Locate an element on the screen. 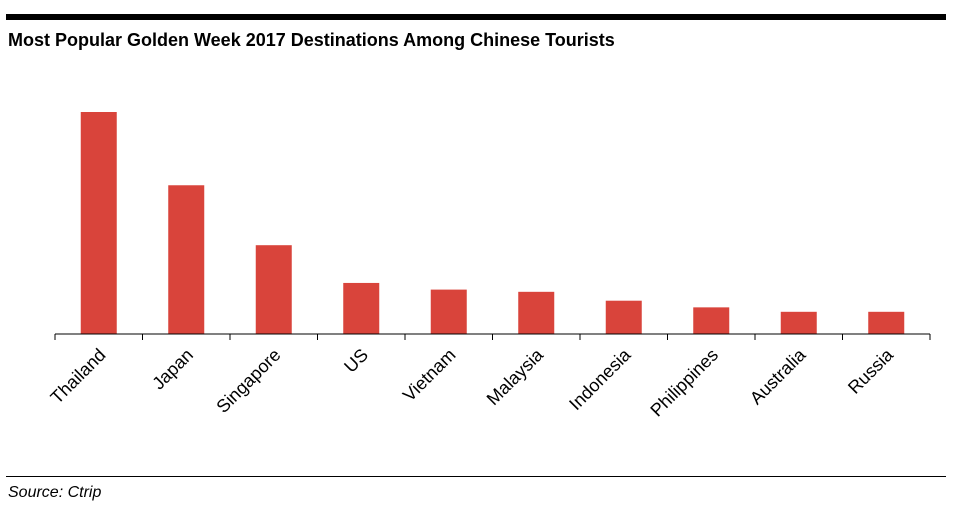  x-tick-label-us: US is located at coordinates (356, 361).